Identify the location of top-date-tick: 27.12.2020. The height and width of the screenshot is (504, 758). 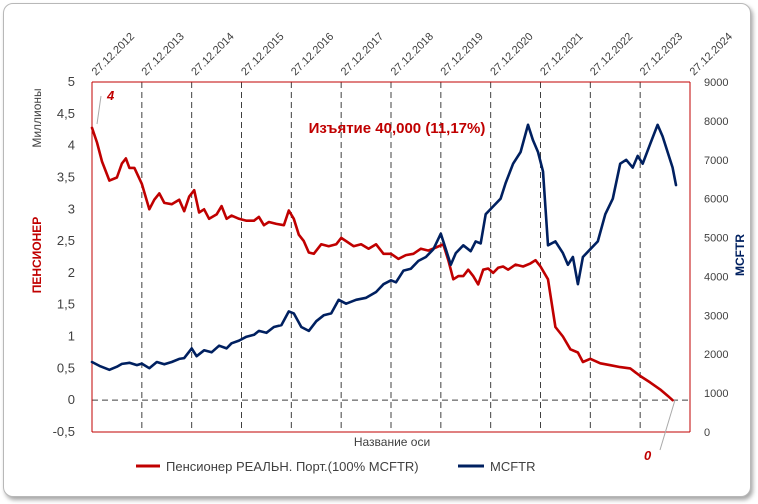
(511, 54).